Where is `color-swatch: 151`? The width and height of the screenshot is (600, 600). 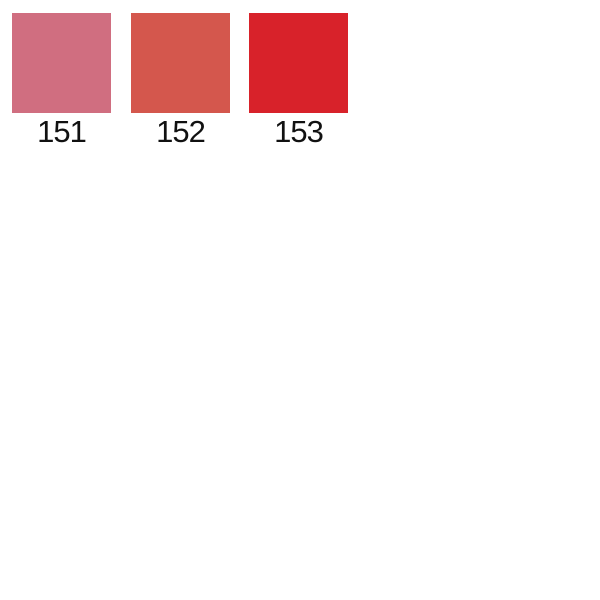 color-swatch: 151 is located at coordinates (61, 81).